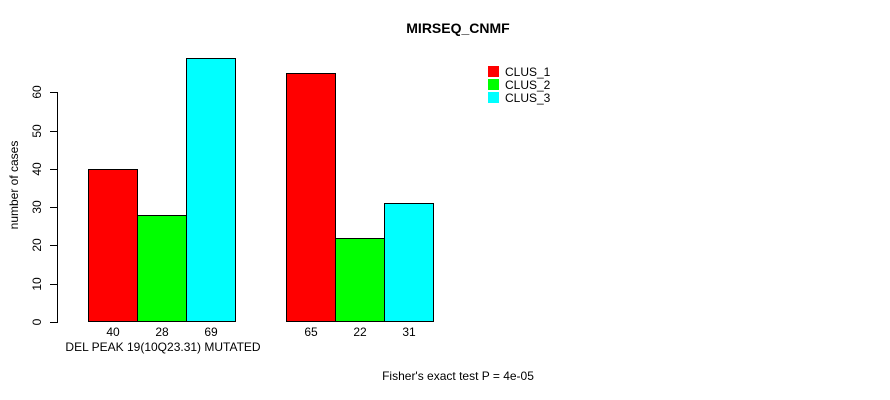  Describe the element at coordinates (528, 71) in the screenshot. I see `legend-label: CLUS_1` at that location.